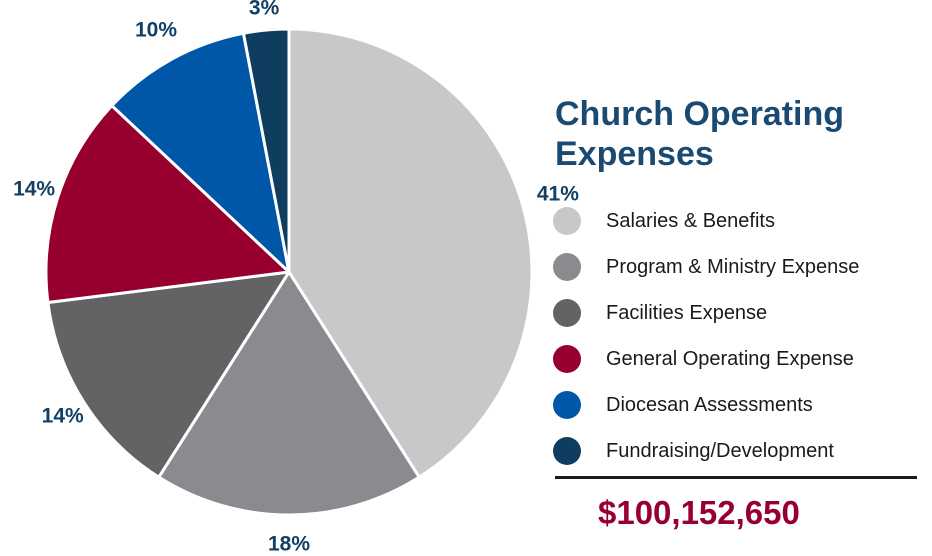 The image size is (932, 556). Describe the element at coordinates (733, 266) in the screenshot. I see `legend-label: Program & Ministry Expense` at that location.